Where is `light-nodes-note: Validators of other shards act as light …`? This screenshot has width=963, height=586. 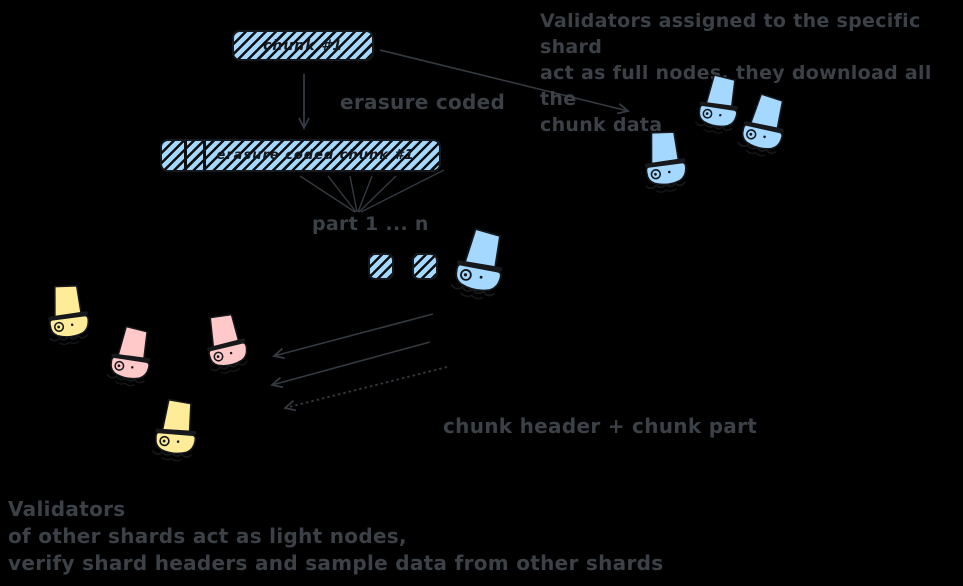
light-nodes-note: Validators of other shards act as light … is located at coordinates (336, 536).